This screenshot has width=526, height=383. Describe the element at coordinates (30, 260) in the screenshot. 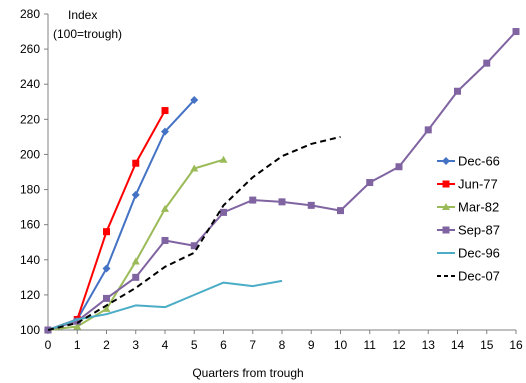

I see `y-tick-label: 140` at that location.